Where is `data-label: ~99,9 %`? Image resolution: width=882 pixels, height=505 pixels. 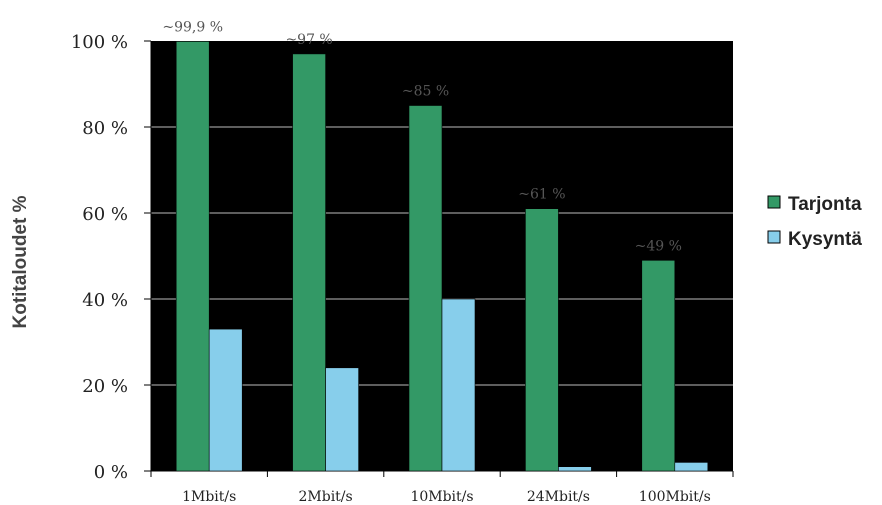 data-label: ~99,9 % is located at coordinates (192, 27).